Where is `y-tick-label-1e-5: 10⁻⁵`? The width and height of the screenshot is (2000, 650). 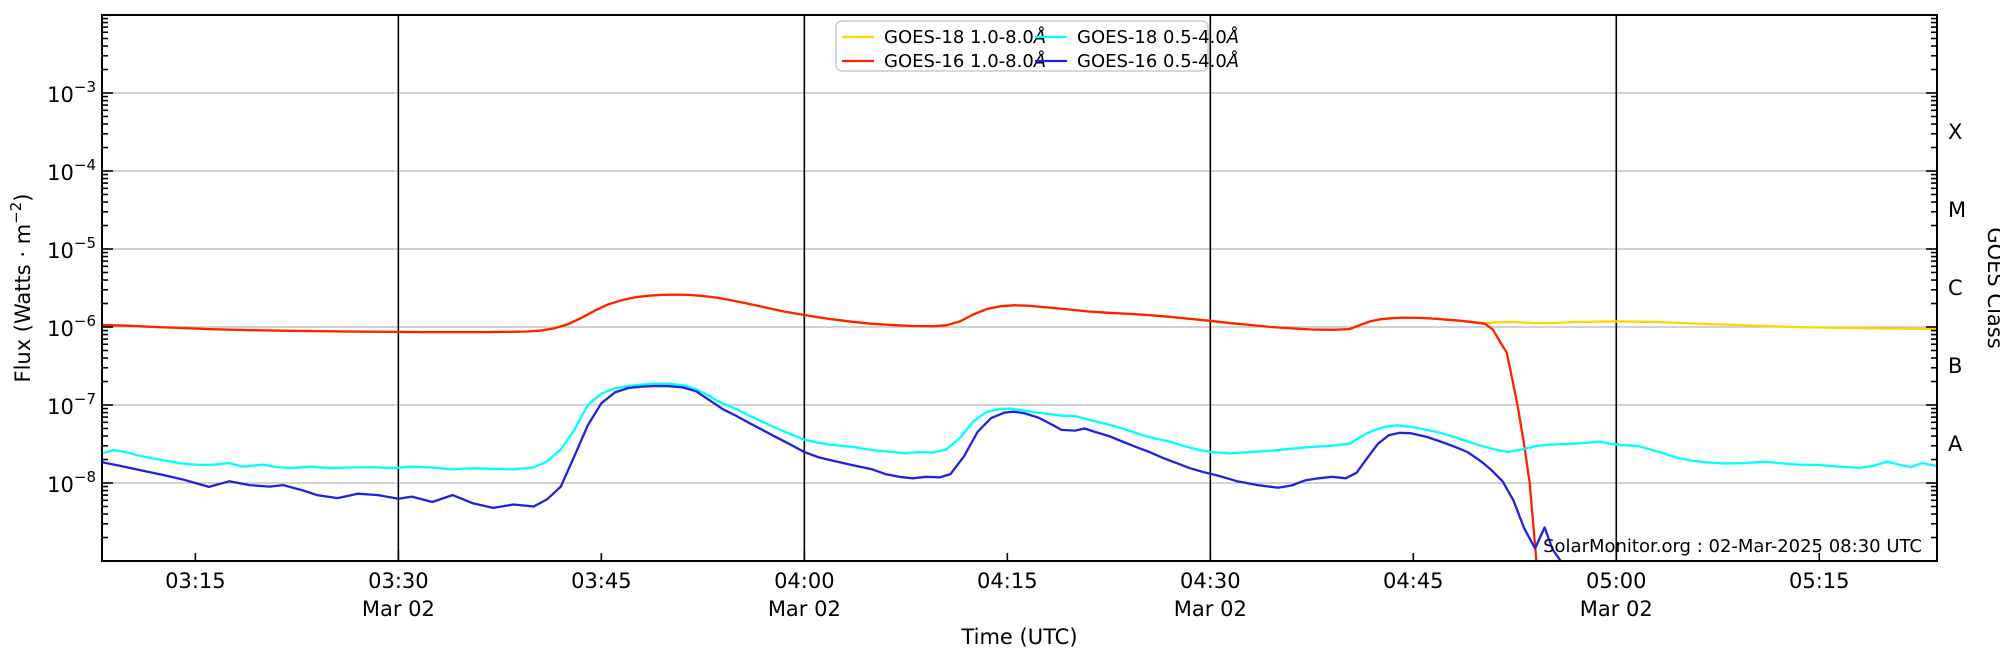 y-tick-label-1e-5: 10⁻⁵ is located at coordinates (71, 248).